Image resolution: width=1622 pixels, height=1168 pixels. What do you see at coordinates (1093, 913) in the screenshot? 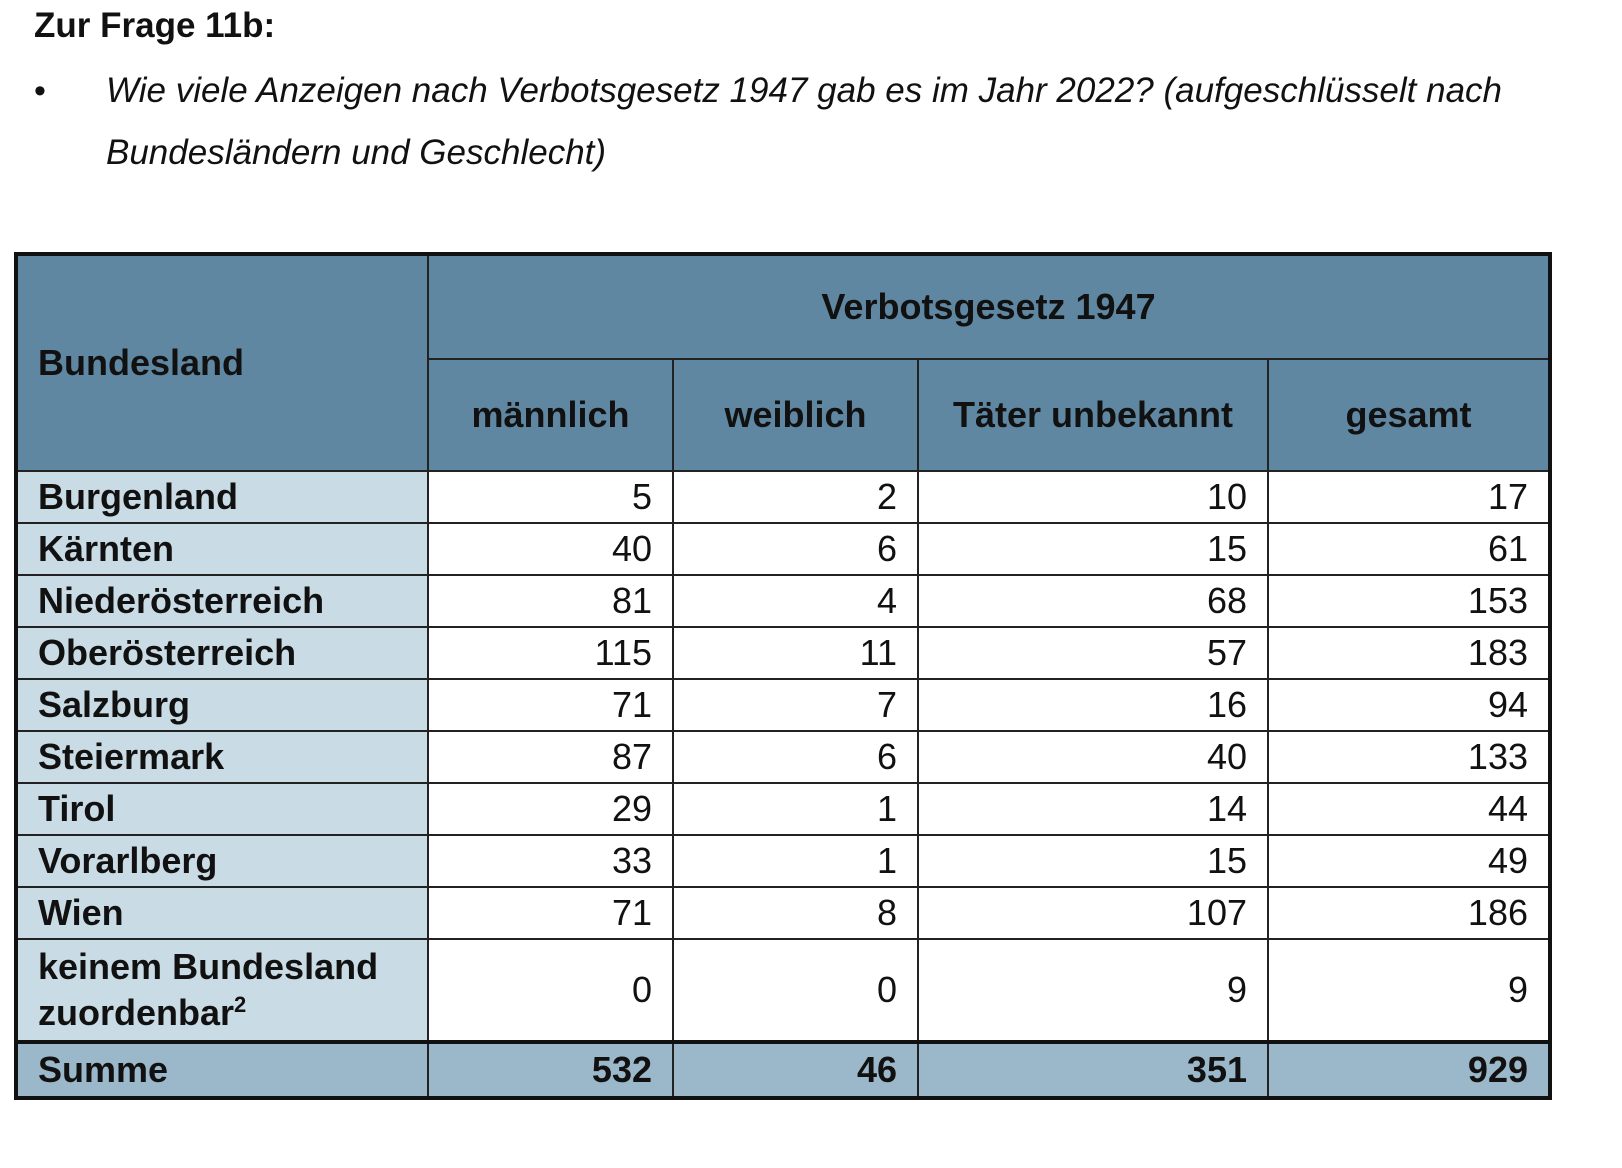
I see `value-taeter-unbekannt: 107` at bounding box center [1093, 913].